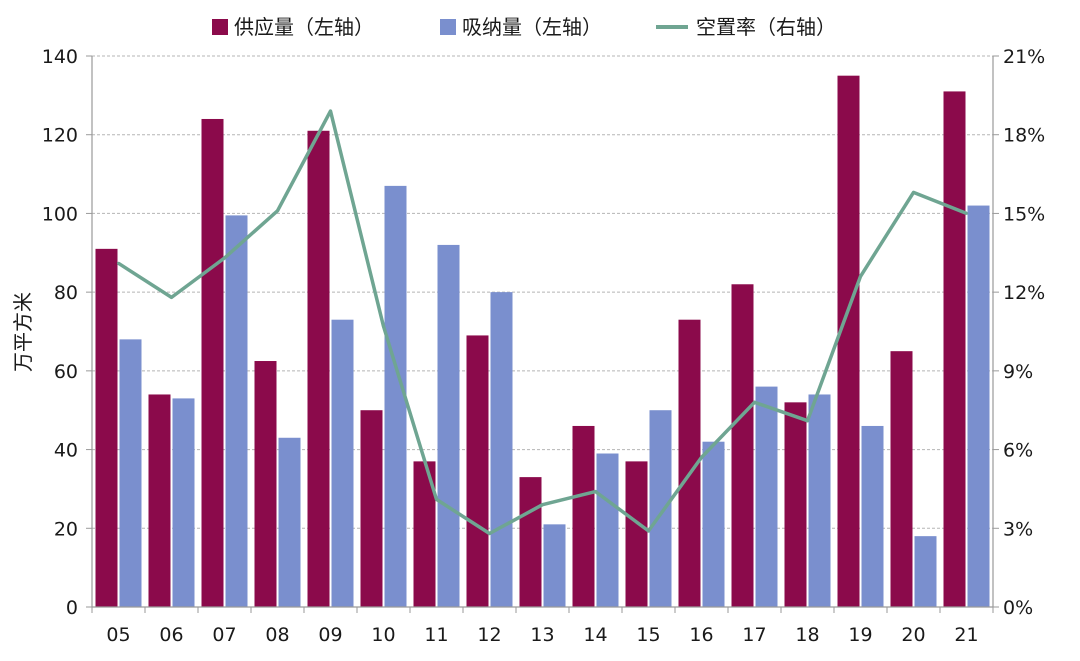  I want to click on x-tick-label: 17, so click(754, 635).